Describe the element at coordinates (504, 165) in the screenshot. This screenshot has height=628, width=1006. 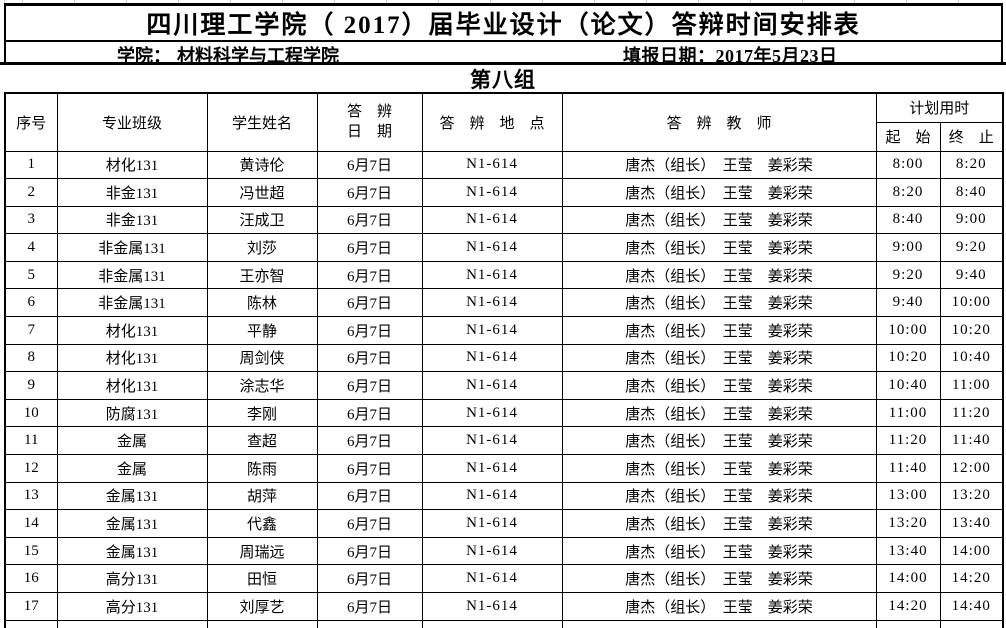
I see `table-row: 1 材化131 黄诗伦 6月7日 N1-614 唐杰（组长） 王莹 姜彩荣 8:00 8:20` at that location.